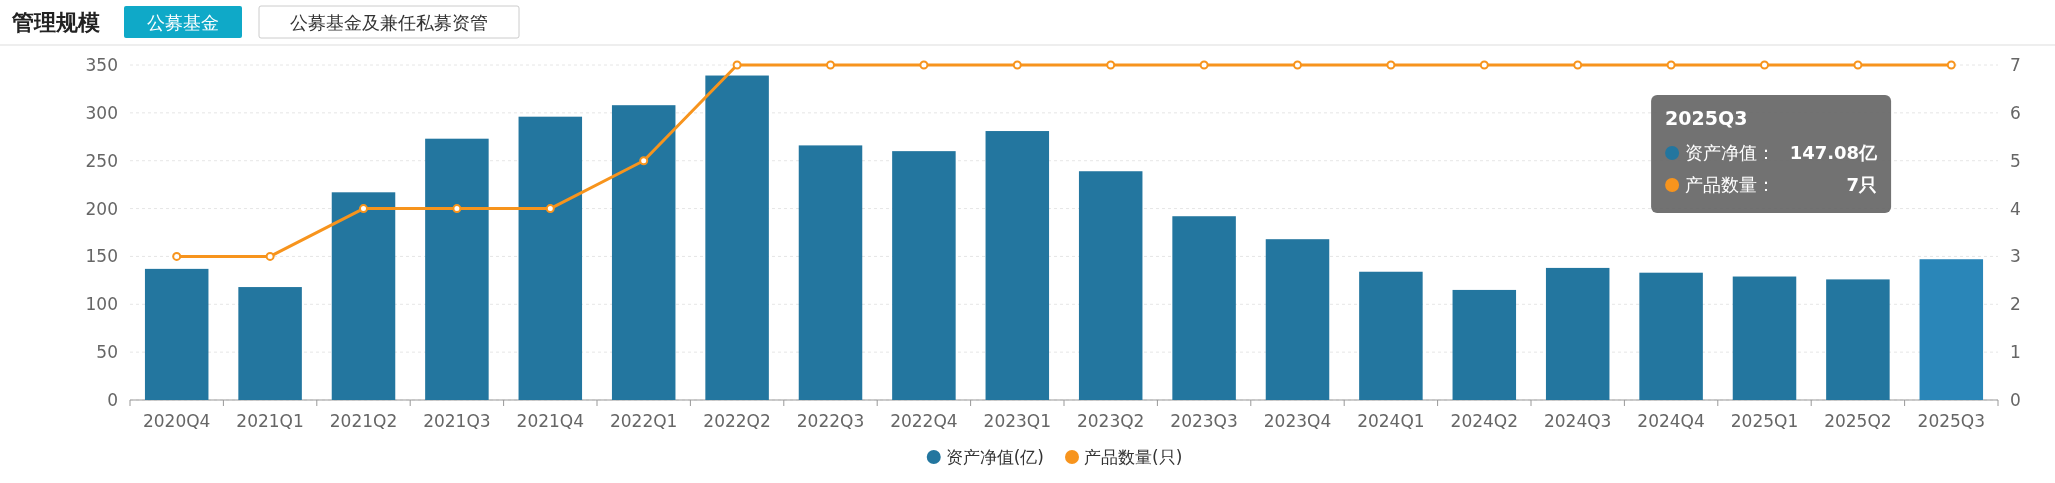  What do you see at coordinates (2015, 112) in the screenshot?
I see `y2-tick-label: 6` at bounding box center [2015, 112].